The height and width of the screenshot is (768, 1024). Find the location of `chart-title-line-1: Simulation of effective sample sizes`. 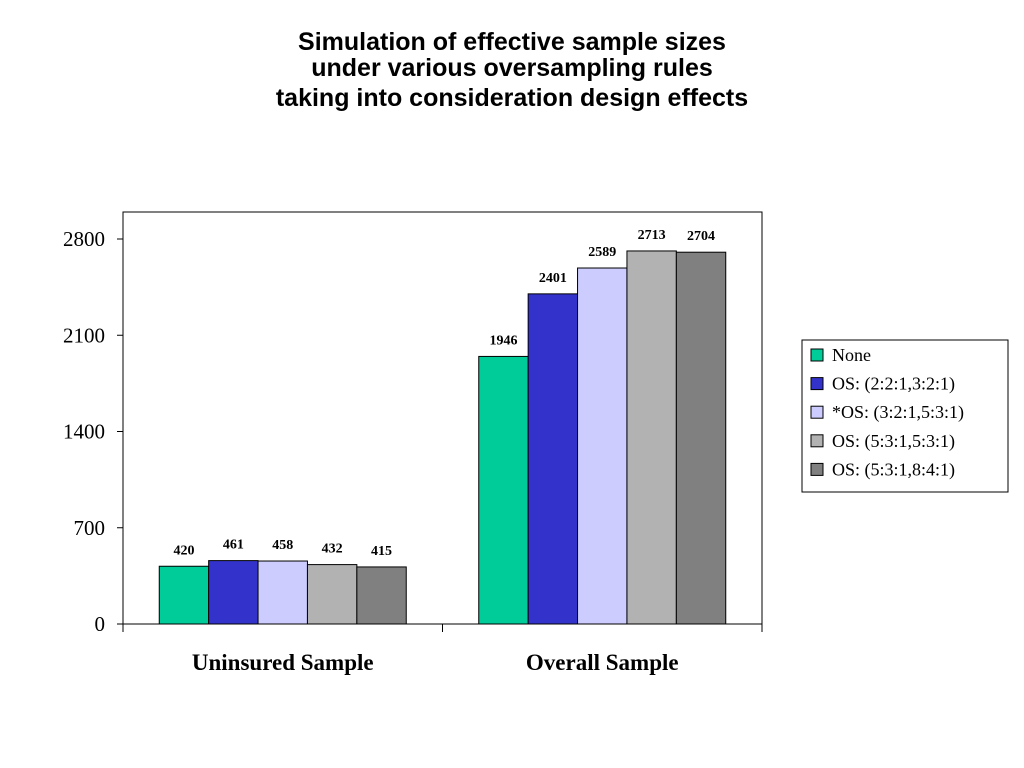

chart-title-line-1: Simulation of effective sample sizes is located at coordinates (512, 42).